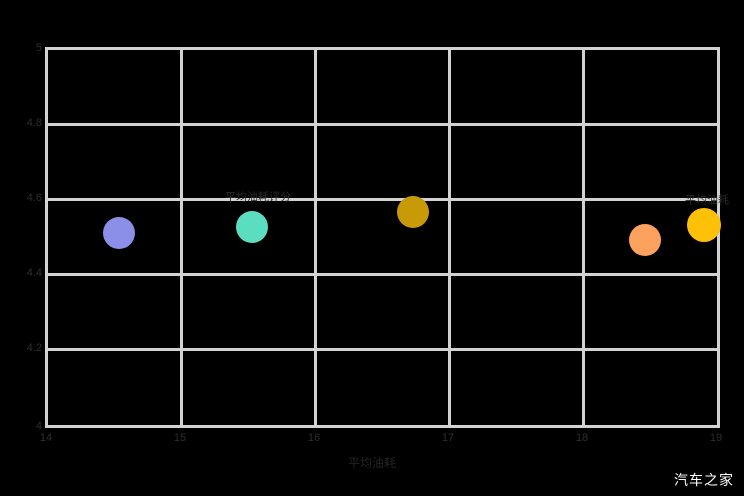 Image resolution: width=744 pixels, height=496 pixels. I want to click on y-tick-label: 5, so click(38, 48).